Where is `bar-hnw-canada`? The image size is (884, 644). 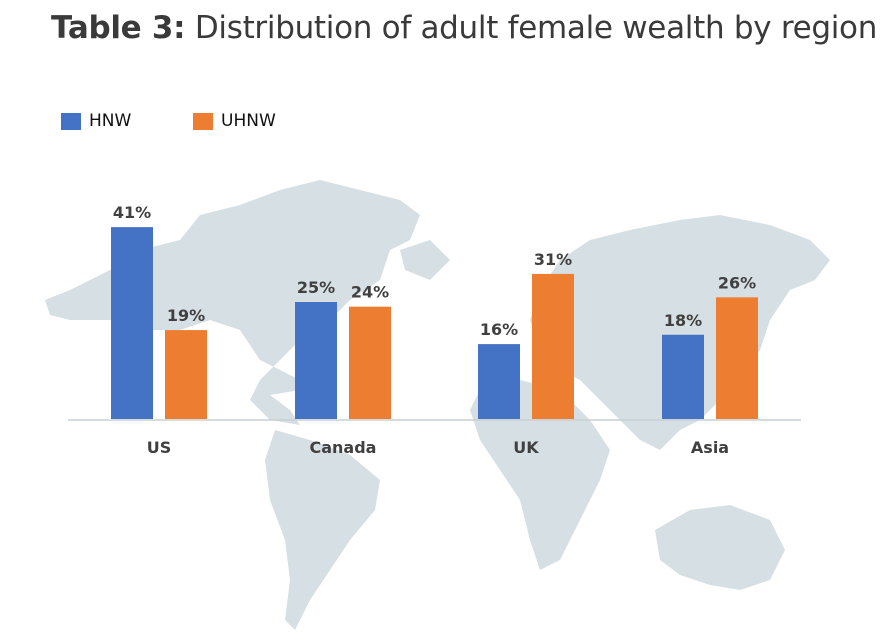 bar-hnw-canada is located at coordinates (316, 360).